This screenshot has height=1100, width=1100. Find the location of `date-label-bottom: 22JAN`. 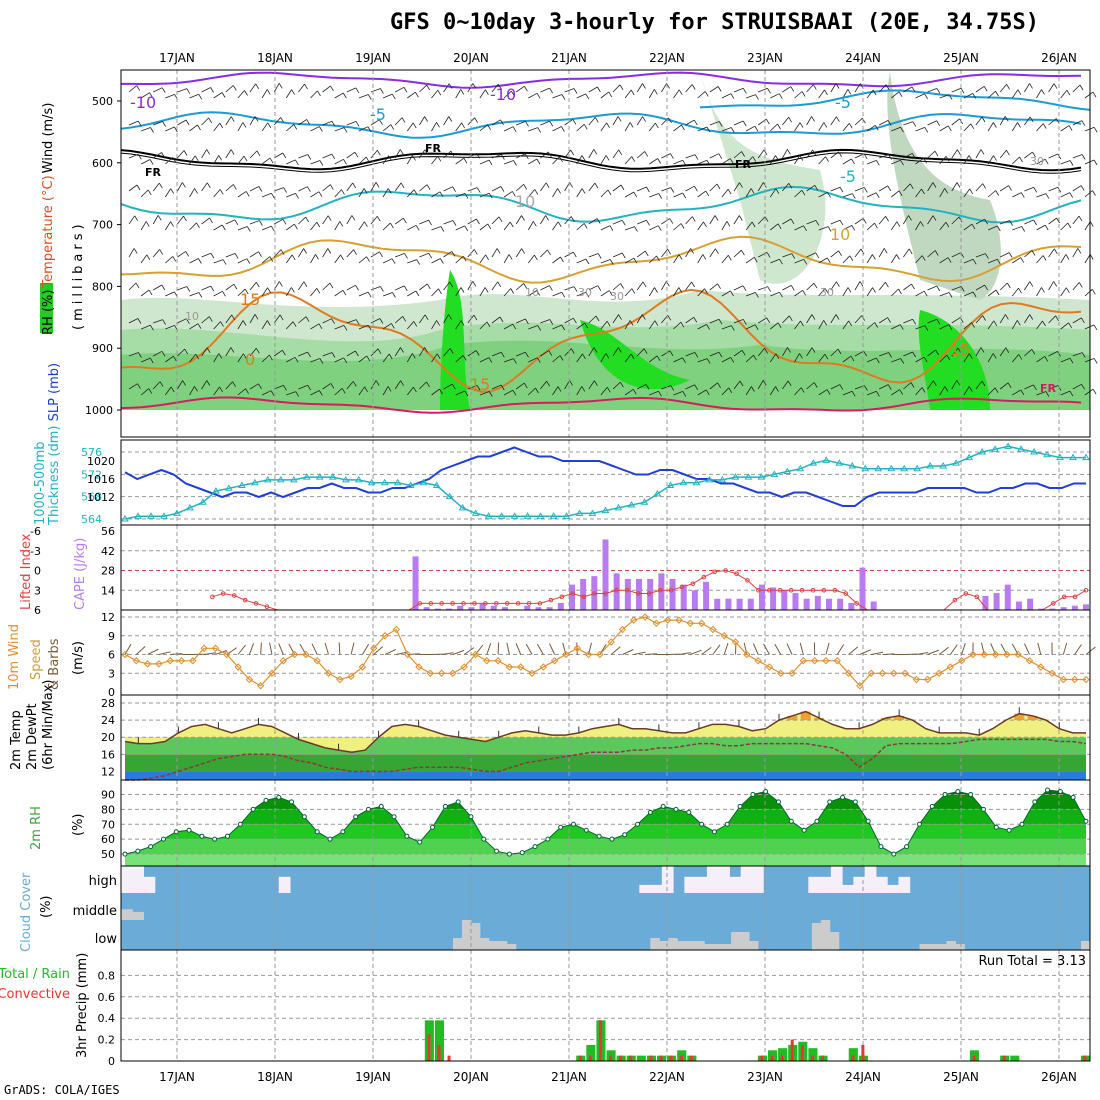

date-label-bottom: 22JAN is located at coordinates (667, 1077).